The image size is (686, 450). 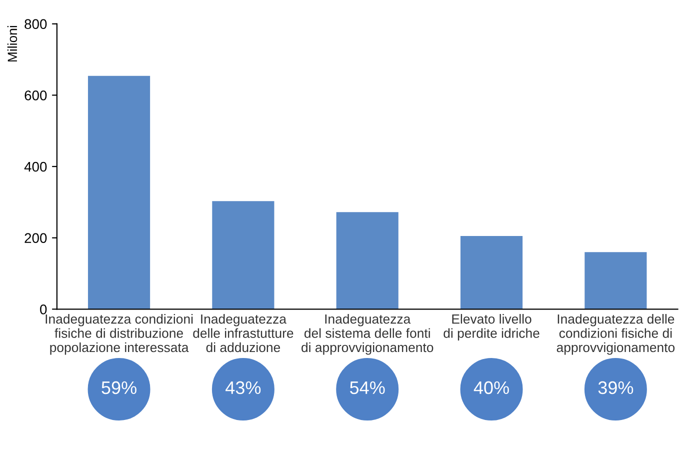 What do you see at coordinates (119, 387) in the screenshot?
I see `text: 59%` at bounding box center [119, 387].